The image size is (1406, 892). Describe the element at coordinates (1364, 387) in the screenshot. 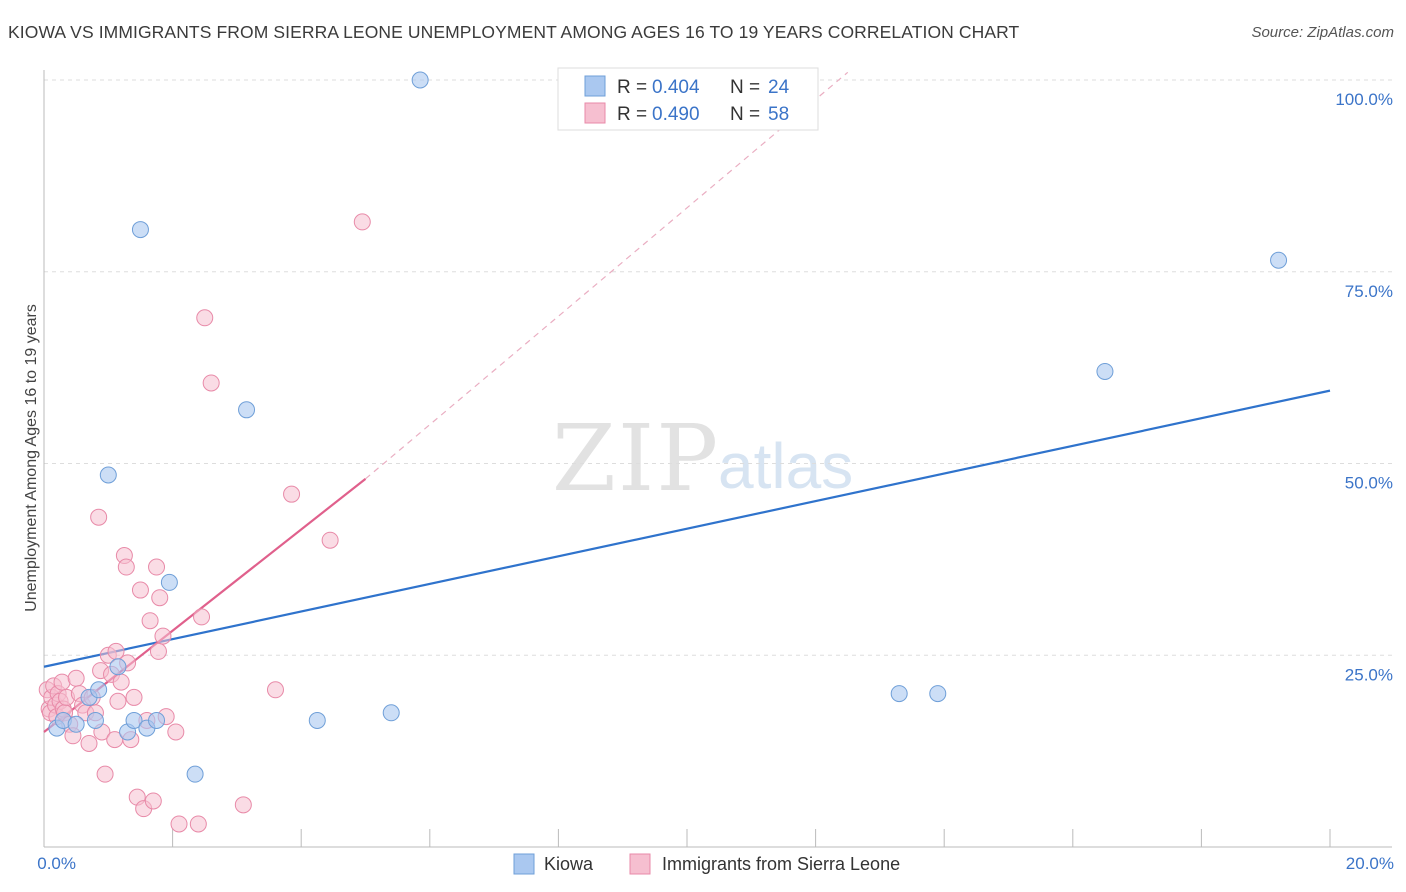

I see `y-tick-labels: 25.0% 50.0% 75.0% 100.0%` at that location.